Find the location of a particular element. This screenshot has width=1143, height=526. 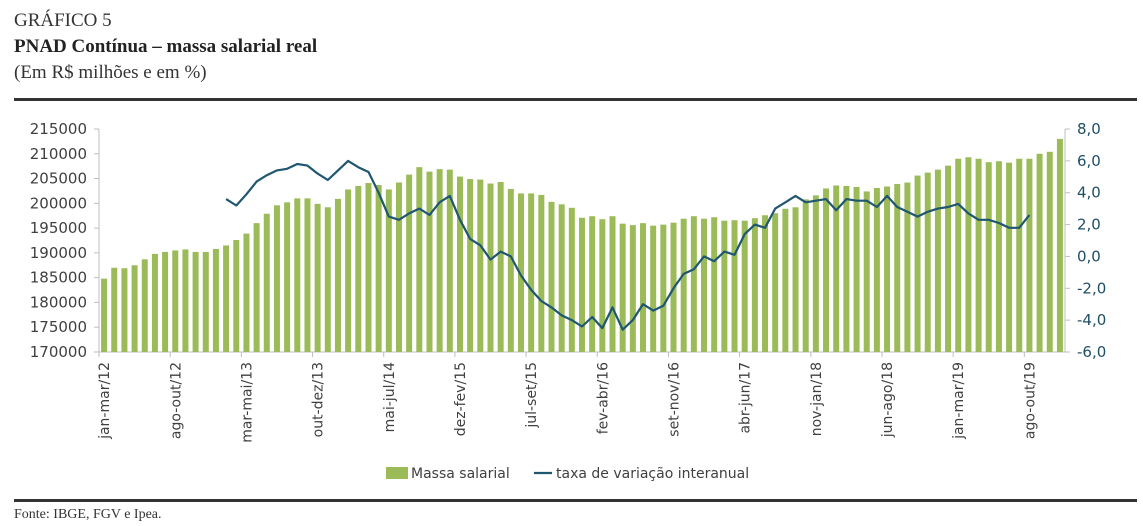

x-tick-label: jul-set/15 is located at coordinates (532, 395).